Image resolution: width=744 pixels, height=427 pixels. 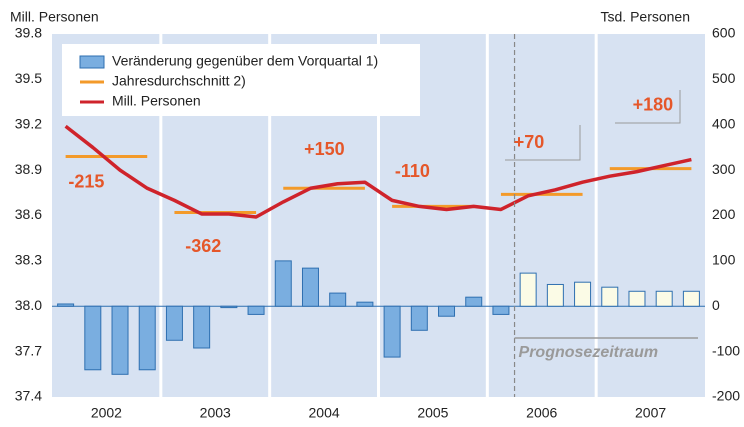 I want to click on annual-change-label: +150, so click(x=324, y=149).